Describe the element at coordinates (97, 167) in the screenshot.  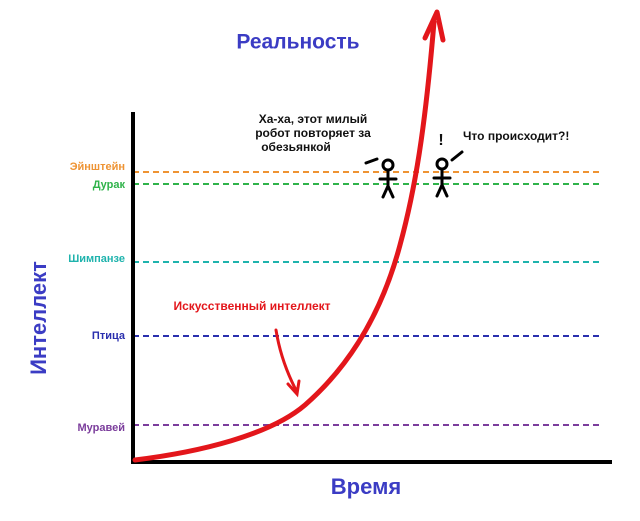
I see `level-label: Эйнштейн` at that location.